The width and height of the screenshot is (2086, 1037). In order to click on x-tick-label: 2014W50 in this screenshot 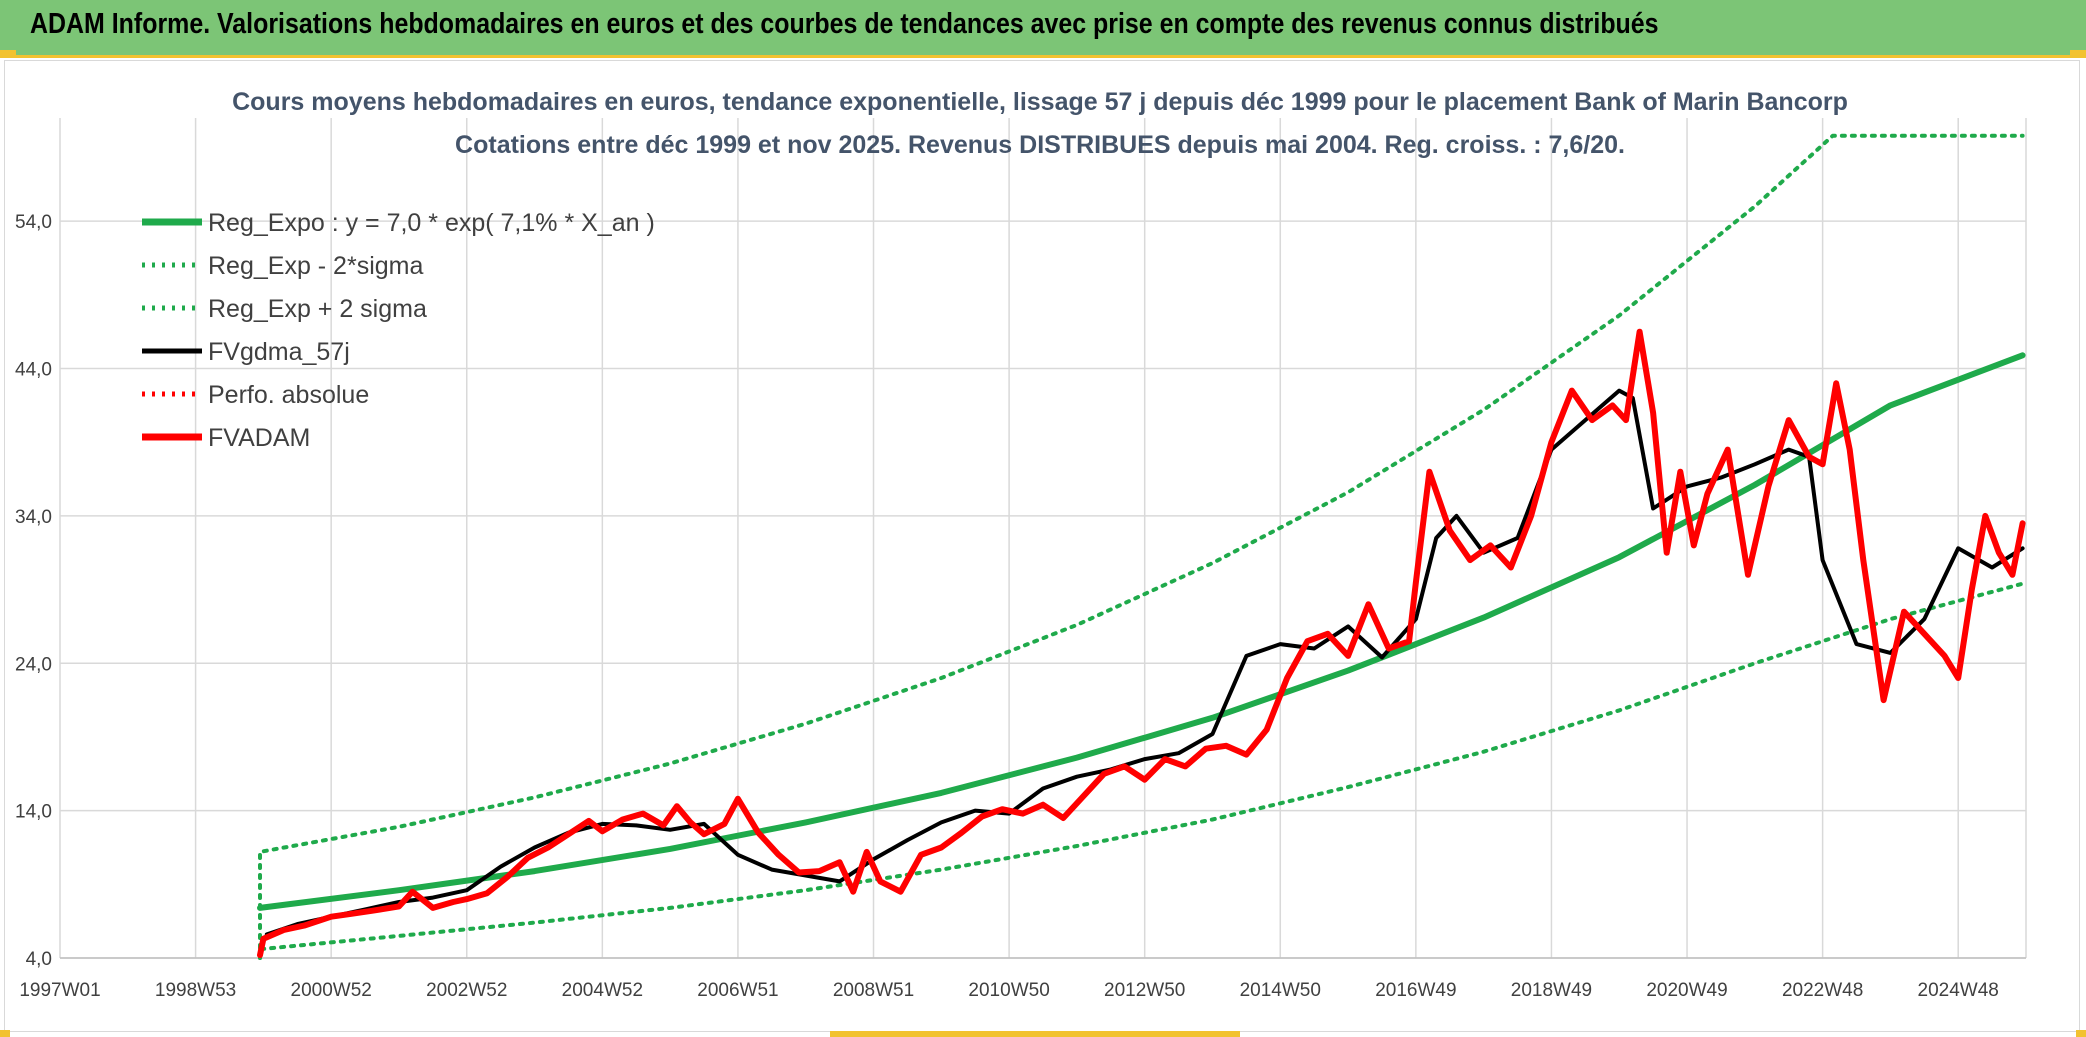, I will do `click(1280, 990)`.